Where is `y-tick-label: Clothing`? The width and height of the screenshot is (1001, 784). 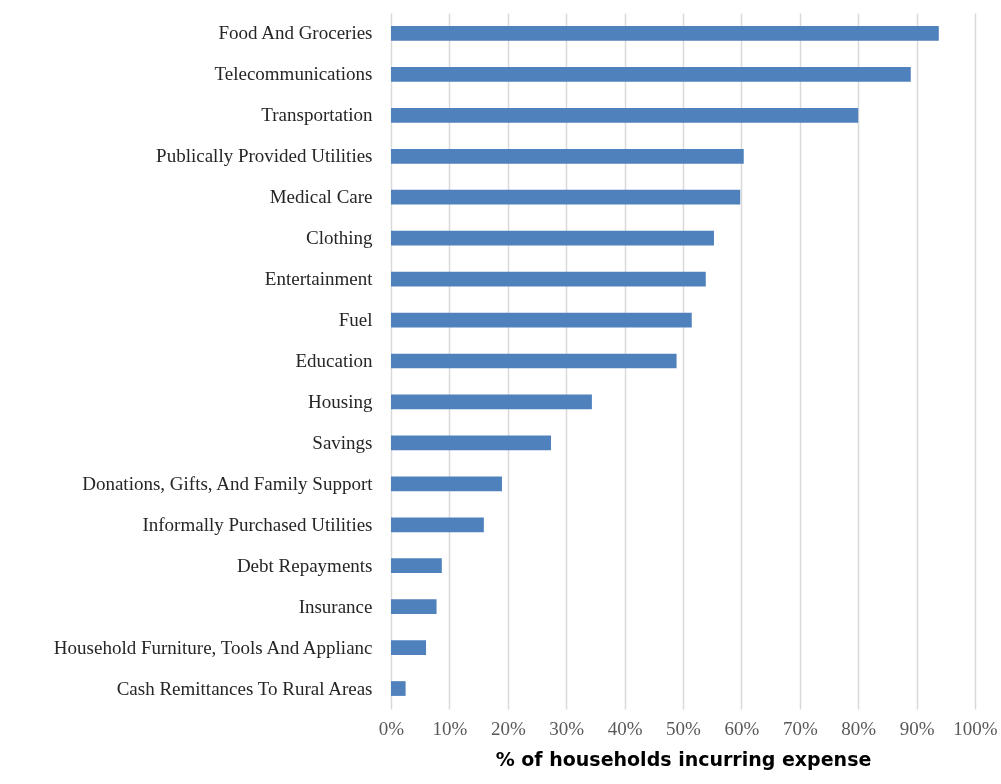
y-tick-label: Clothing is located at coordinates (339, 238).